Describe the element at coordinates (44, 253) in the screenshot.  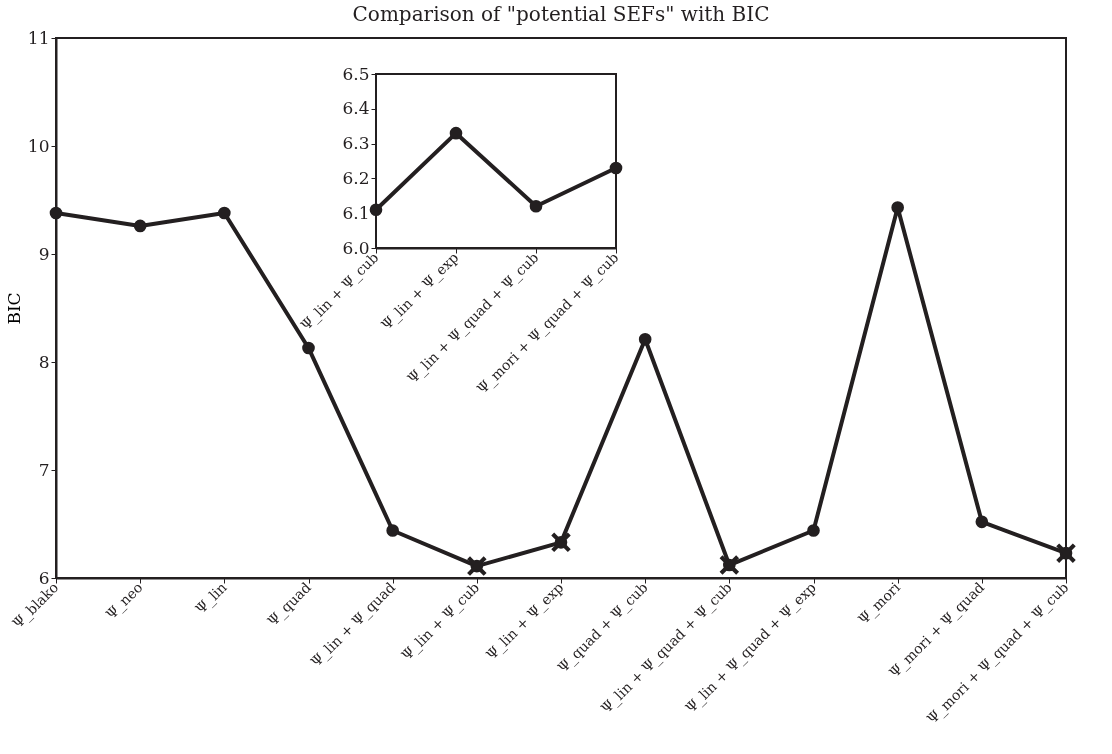
I see `y-tick-label: 9` at that location.